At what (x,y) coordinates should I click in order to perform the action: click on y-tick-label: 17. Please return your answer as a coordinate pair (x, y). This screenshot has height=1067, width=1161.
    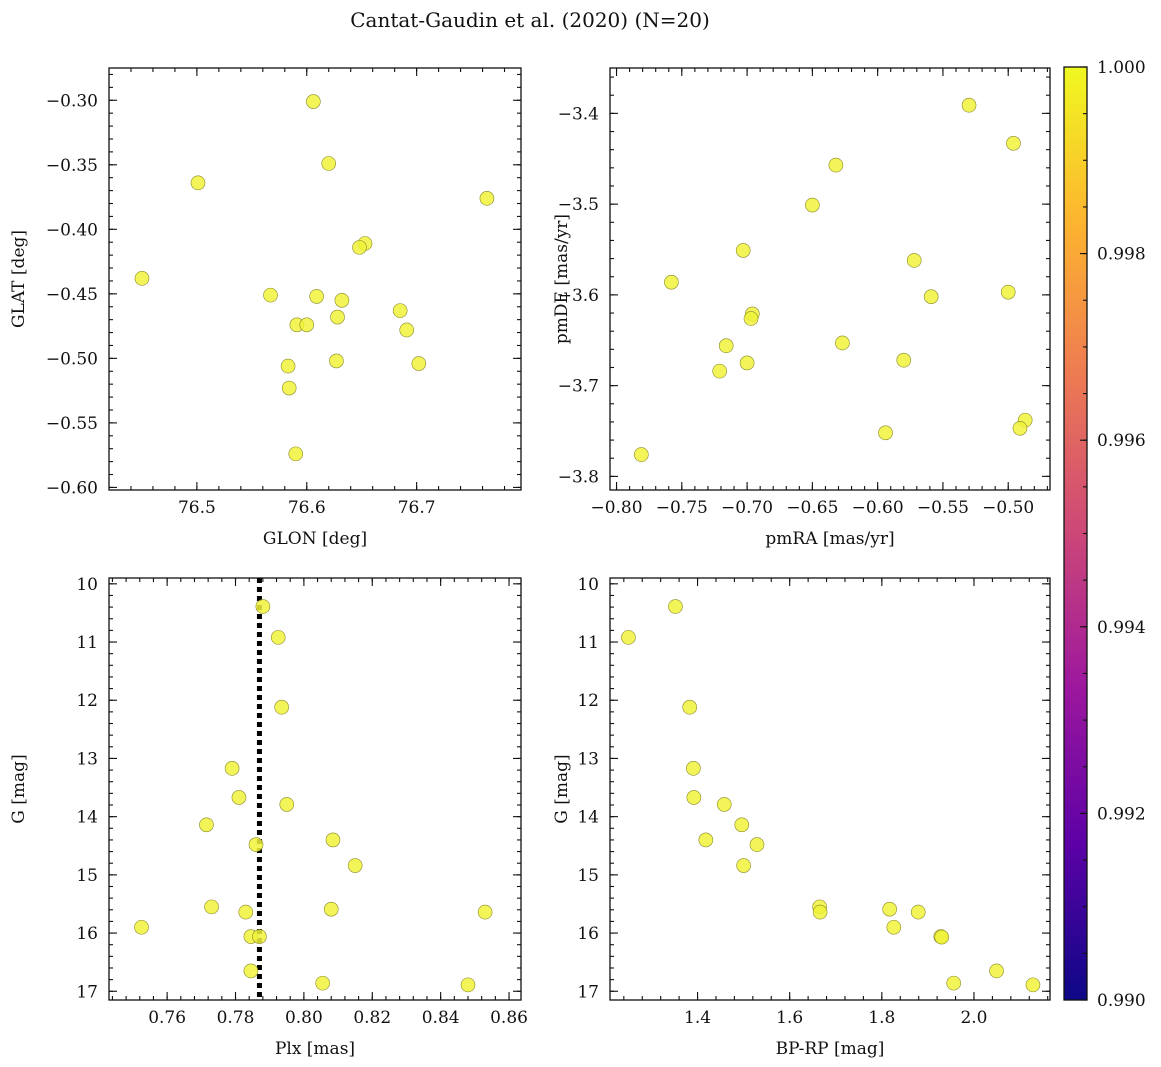
    Looking at the image, I should click on (87, 992).